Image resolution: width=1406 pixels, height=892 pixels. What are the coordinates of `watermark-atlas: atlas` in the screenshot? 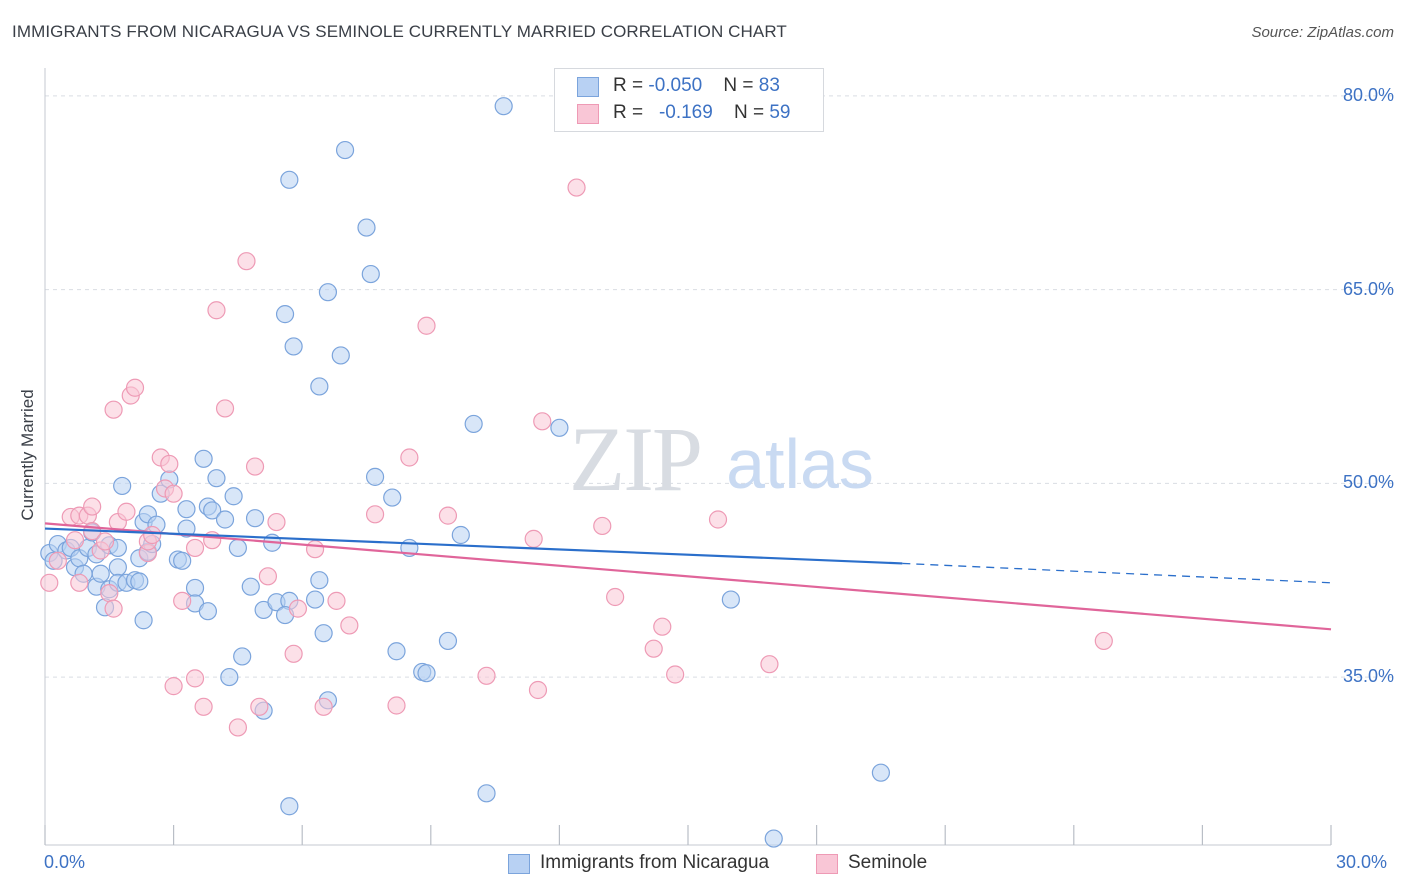 It's located at (800, 464).